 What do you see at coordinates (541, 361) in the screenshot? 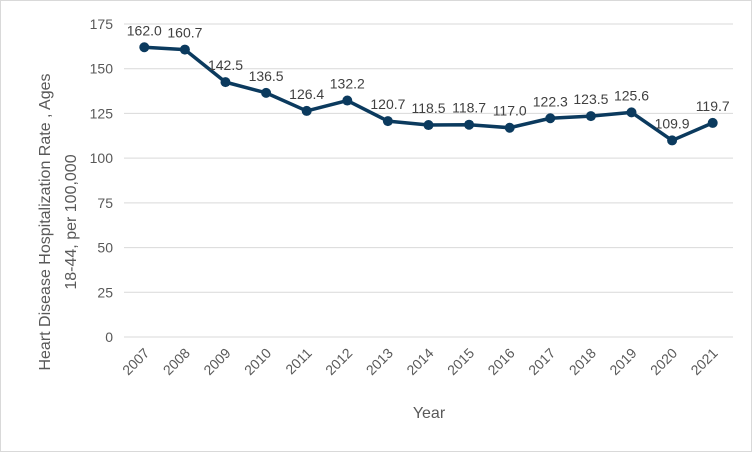
I see `x-tick-label: 2017` at bounding box center [541, 361].